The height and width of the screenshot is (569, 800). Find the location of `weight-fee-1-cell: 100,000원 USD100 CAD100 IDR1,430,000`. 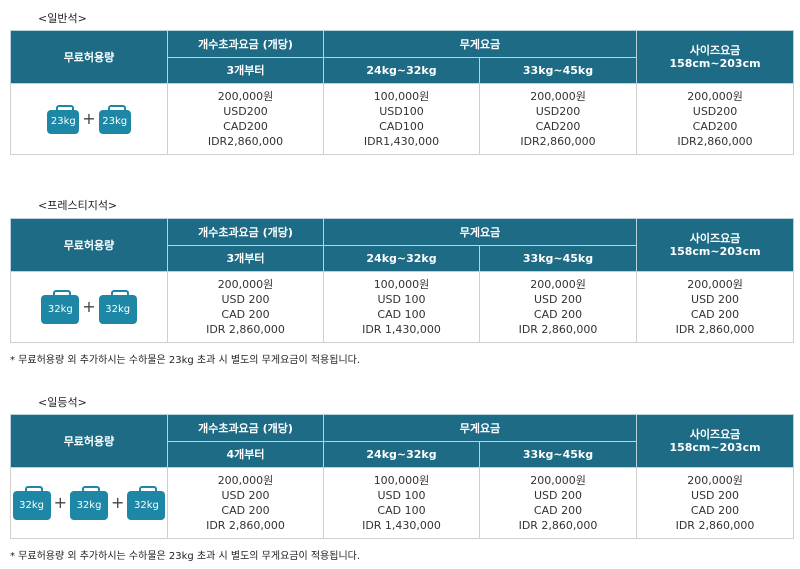

weight-fee-1-cell: 100,000원 USD100 CAD100 IDR1,430,000 is located at coordinates (401, 119).